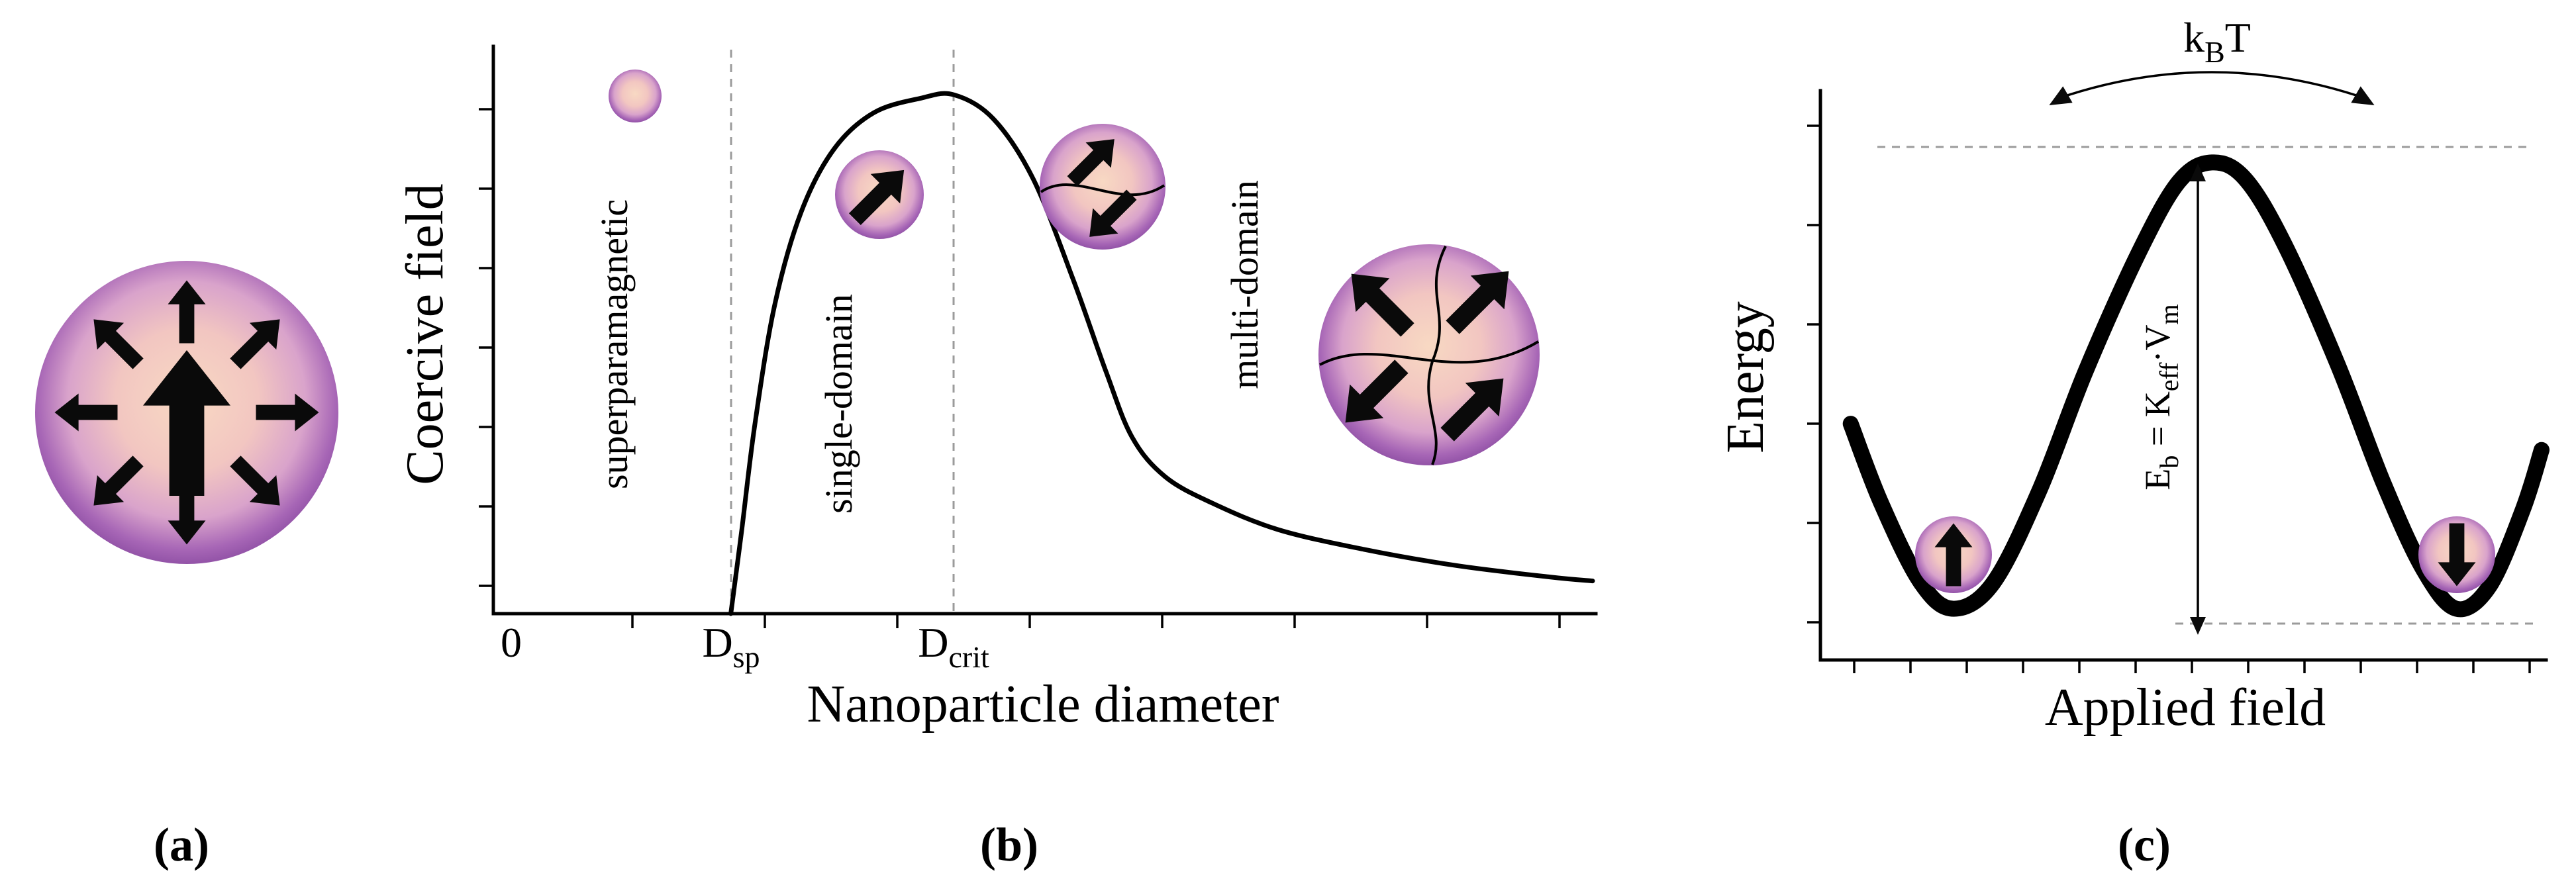 The image size is (2576, 893). I want to click on kbt-label: kBT, so click(2217, 41).